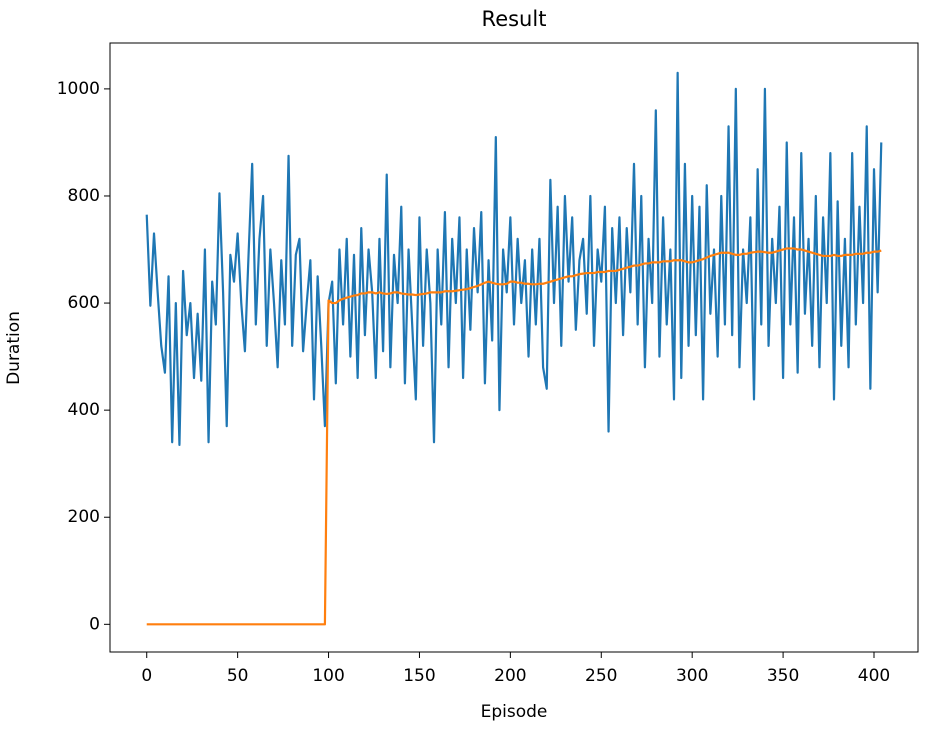  I want to click on y-tick-label: 800, so click(84, 196).